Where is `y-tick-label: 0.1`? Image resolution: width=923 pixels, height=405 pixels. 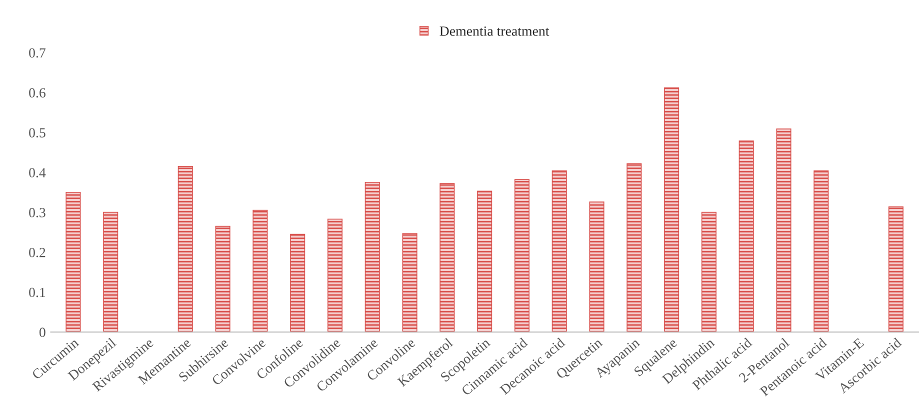 y-tick-label: 0.1 is located at coordinates (37, 293).